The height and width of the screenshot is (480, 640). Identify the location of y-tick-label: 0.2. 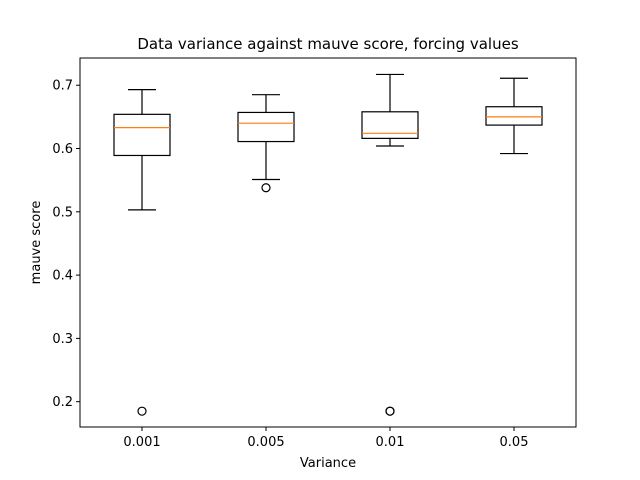
(62, 402).